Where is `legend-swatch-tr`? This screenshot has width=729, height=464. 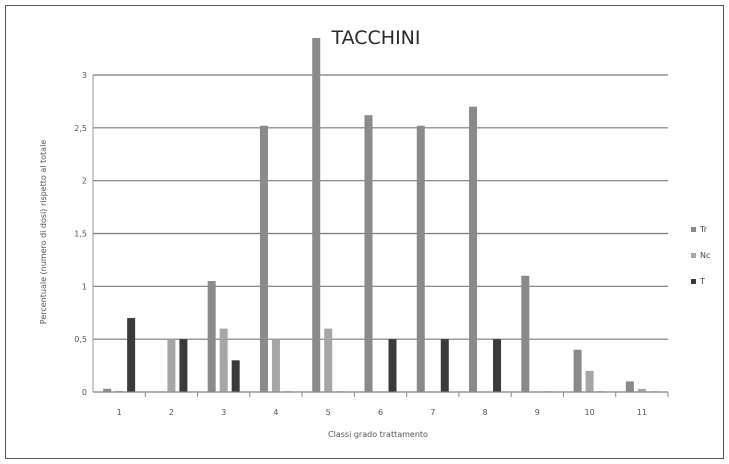 legend-swatch-tr is located at coordinates (693, 229).